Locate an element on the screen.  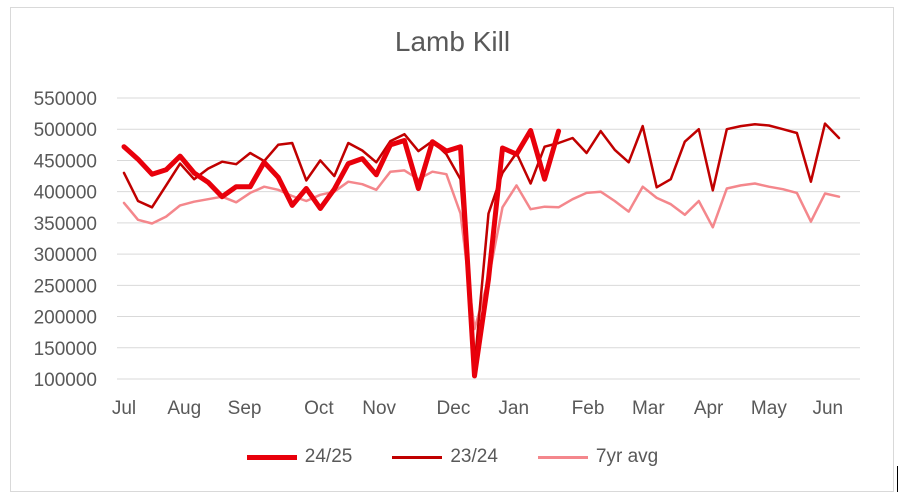
y-tick-label: 250000 is located at coordinates (65, 286).